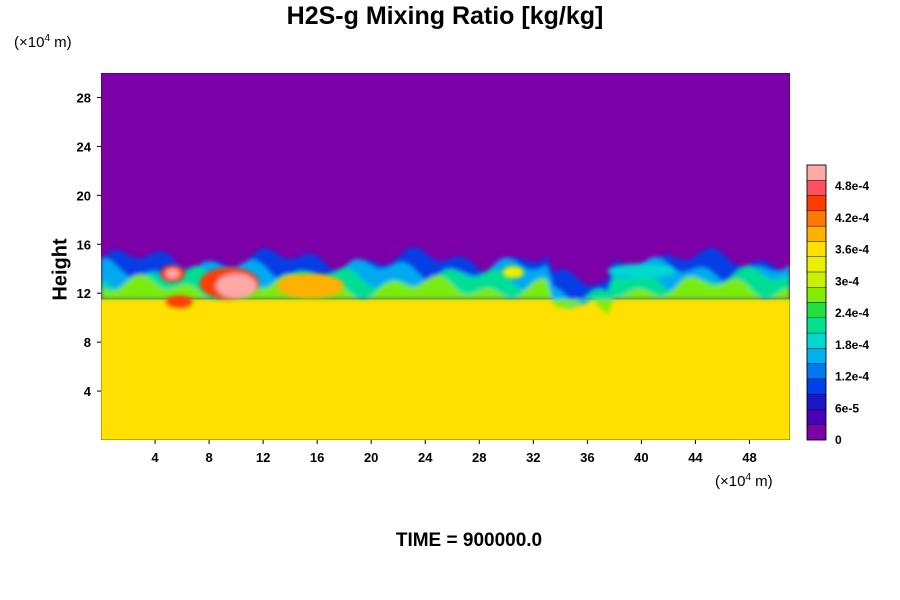 The image size is (900, 600). I want to click on y-unit-base: (×10, so click(29, 42).